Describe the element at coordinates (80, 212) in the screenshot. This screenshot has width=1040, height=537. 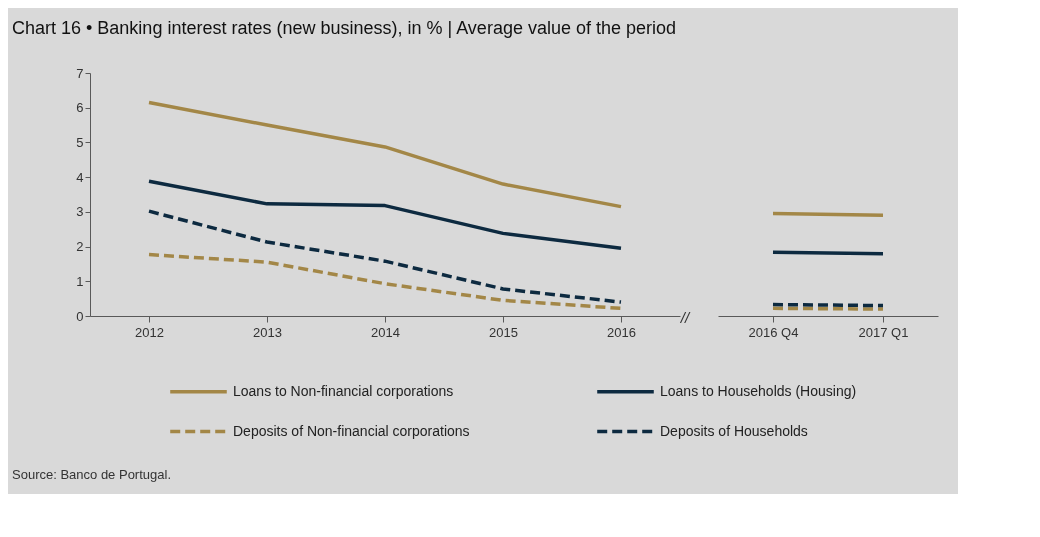
I see `y-tick-label: 3` at that location.